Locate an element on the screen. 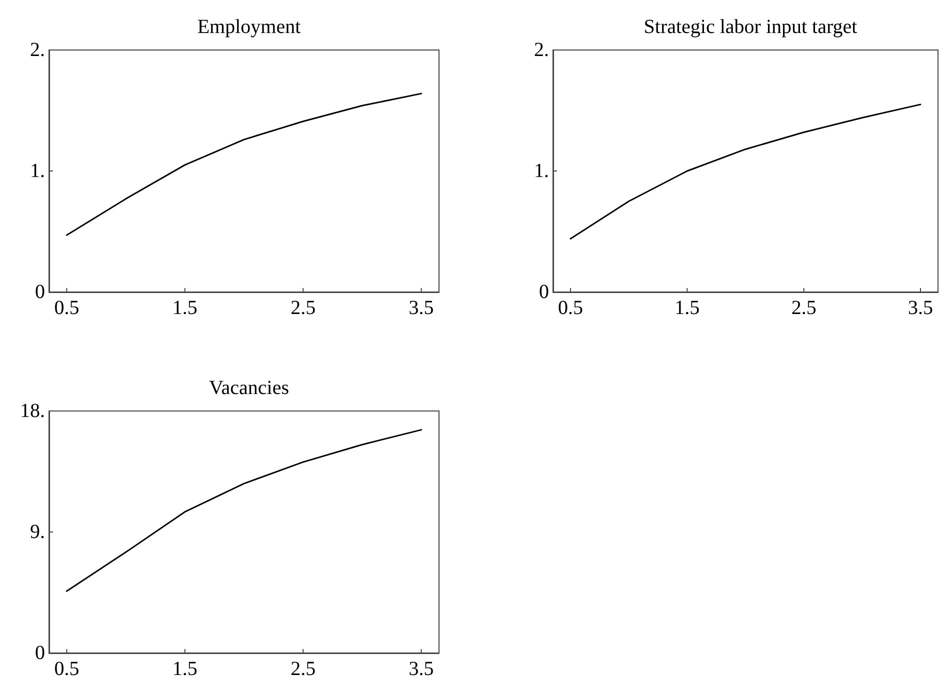 Image resolution: width=942 pixels, height=686 pixels. y-tick-label: 9. is located at coordinates (37, 532).